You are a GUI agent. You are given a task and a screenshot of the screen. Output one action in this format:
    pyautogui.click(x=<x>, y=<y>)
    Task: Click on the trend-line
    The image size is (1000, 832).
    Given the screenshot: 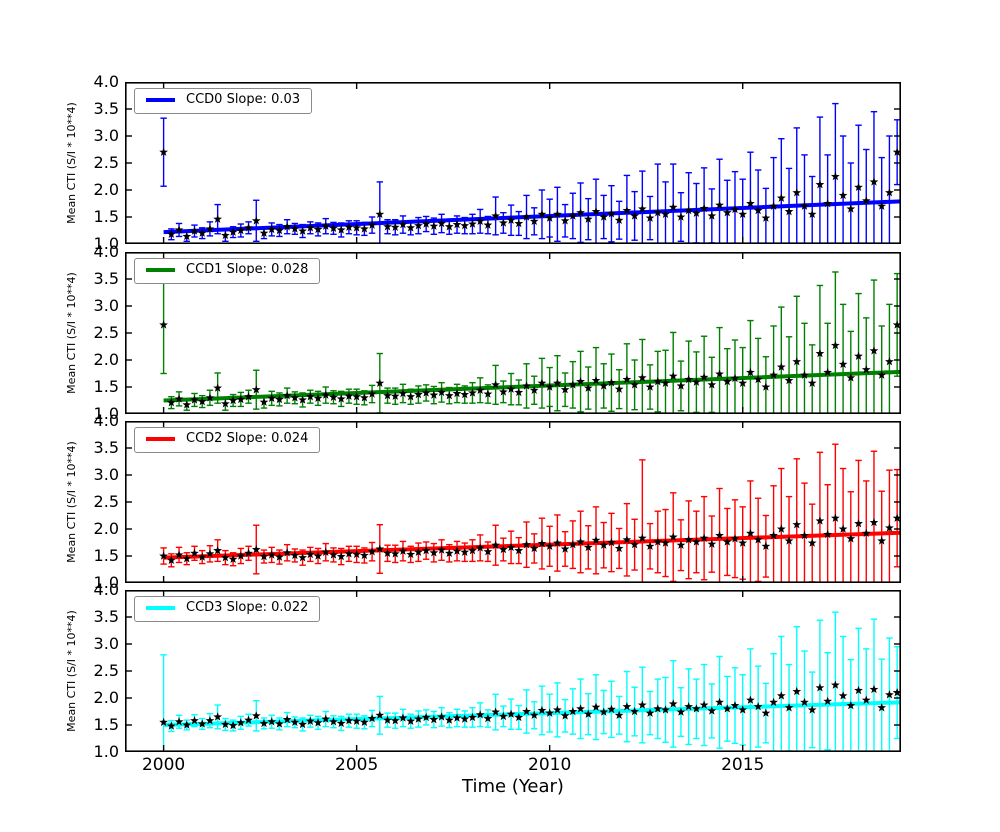 What is the action you would take?
    pyautogui.click(x=532, y=217)
    